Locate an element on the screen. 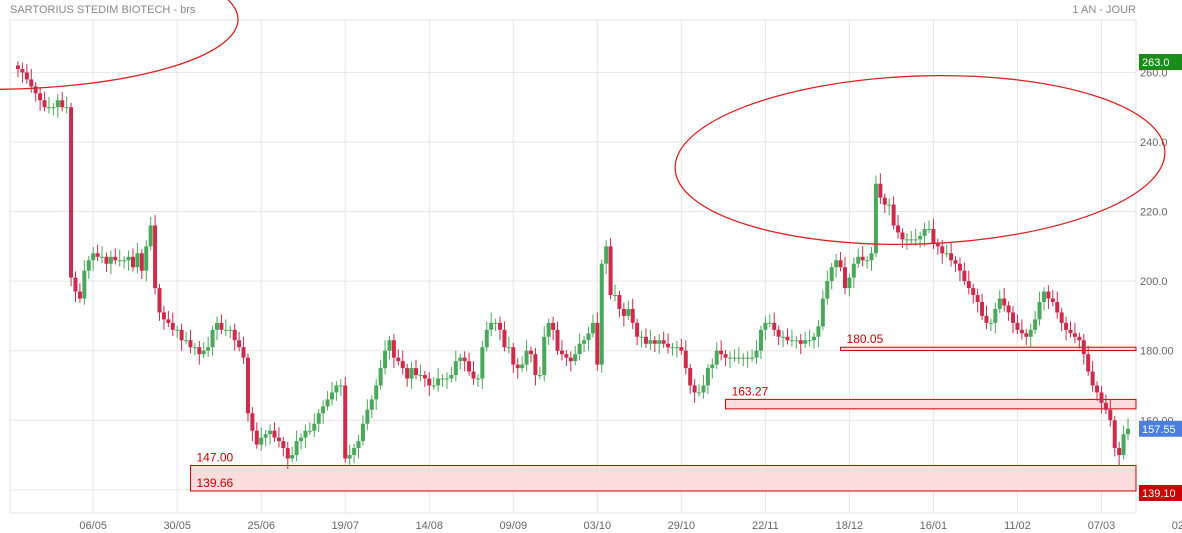 This screenshot has width=1182, height=533. x-tick-label: 18/12 is located at coordinates (850, 526).